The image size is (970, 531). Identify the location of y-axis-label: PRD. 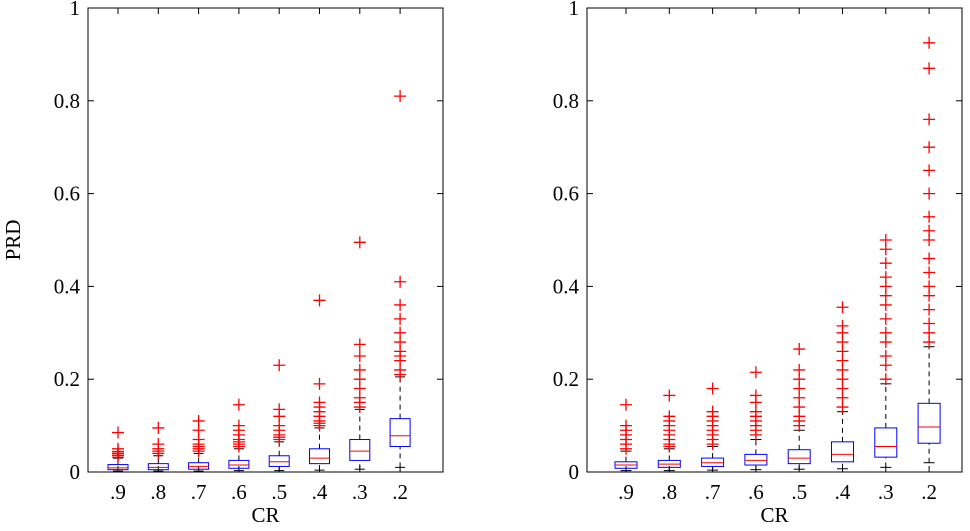
(13, 240).